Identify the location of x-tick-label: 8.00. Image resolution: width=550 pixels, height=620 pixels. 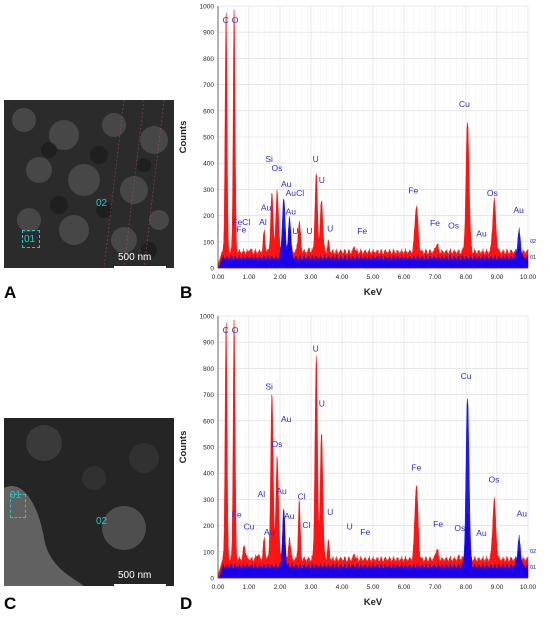
(466, 587).